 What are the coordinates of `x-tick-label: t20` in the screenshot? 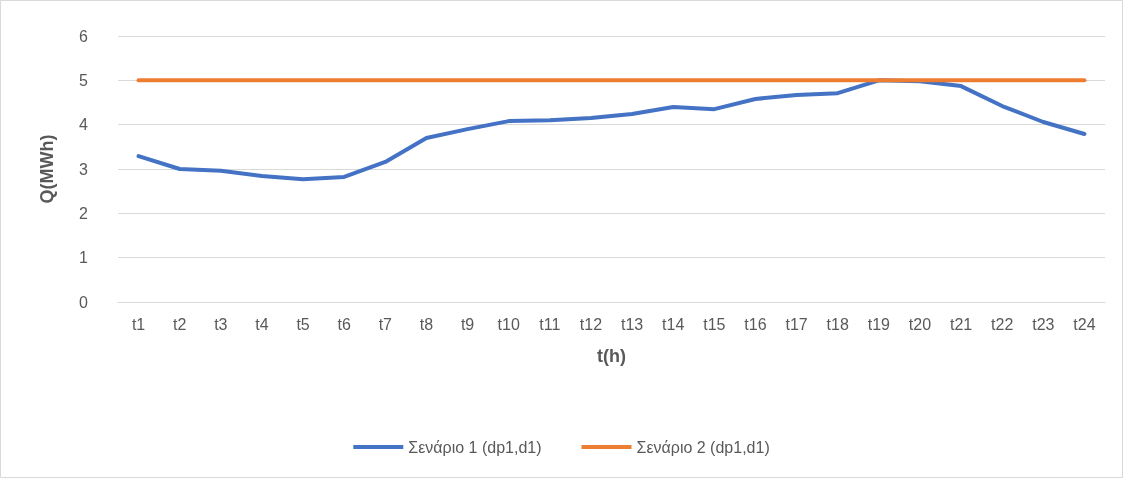 It's located at (920, 324).